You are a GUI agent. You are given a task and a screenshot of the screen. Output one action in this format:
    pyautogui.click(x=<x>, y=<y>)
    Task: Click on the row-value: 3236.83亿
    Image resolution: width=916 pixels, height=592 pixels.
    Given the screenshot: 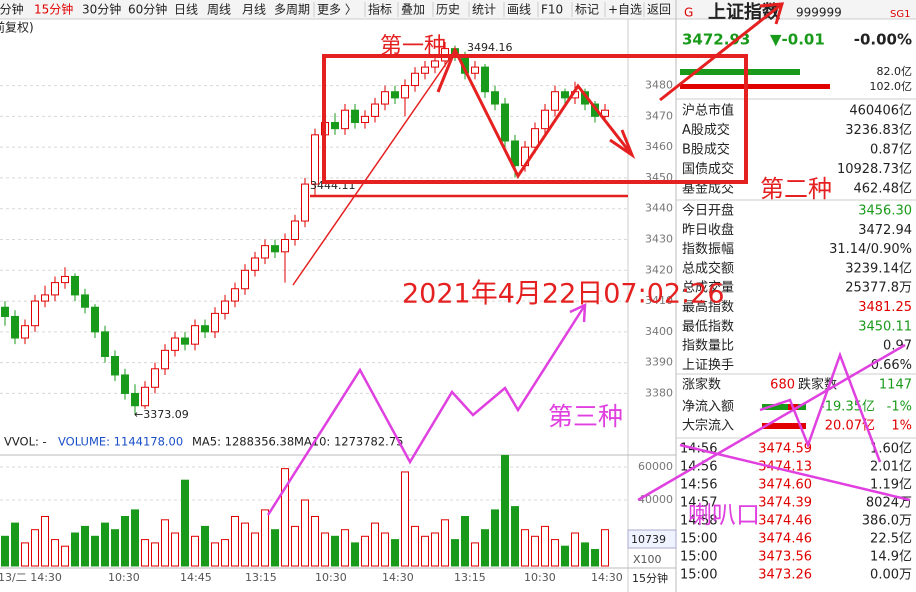 What is the action you would take?
    pyautogui.click(x=878, y=130)
    